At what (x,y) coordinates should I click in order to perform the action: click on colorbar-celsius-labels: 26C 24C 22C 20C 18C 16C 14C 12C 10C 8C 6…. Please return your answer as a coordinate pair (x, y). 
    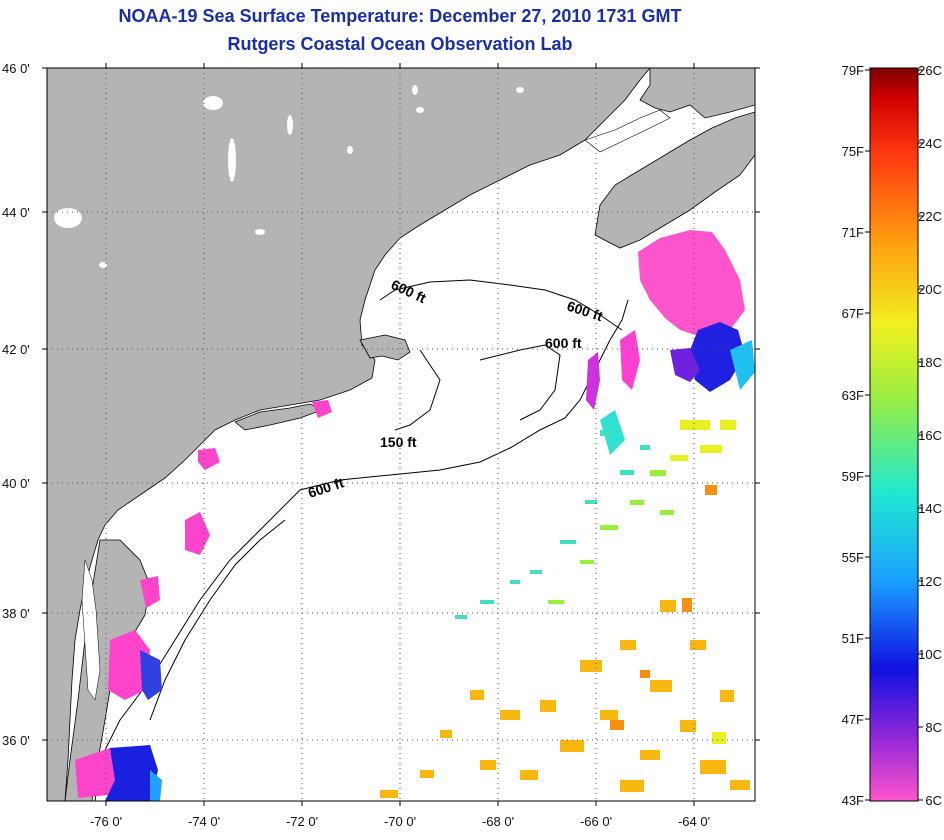
    Looking at the image, I should click on (930, 435).